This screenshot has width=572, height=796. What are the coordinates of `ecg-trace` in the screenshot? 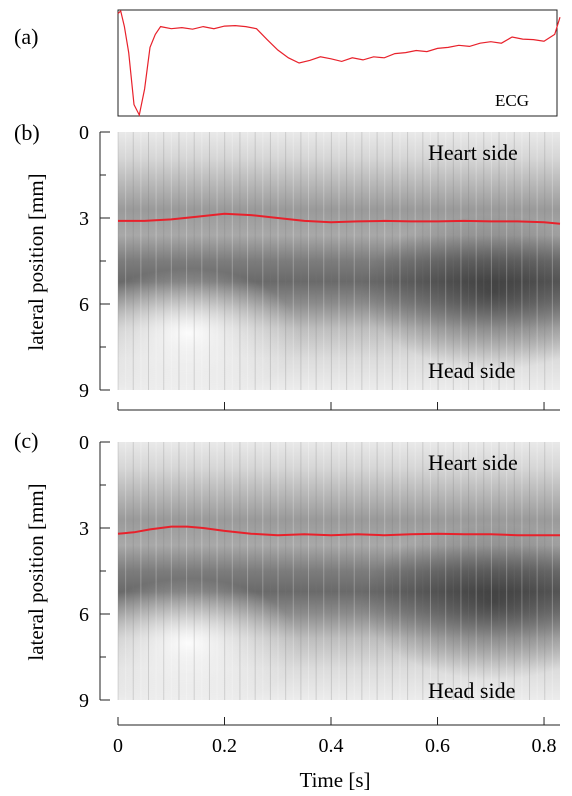 It's located at (339, 63).